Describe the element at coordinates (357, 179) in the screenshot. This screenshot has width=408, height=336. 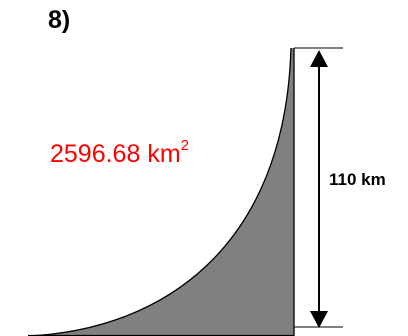
I see `height-label: 110 km` at that location.